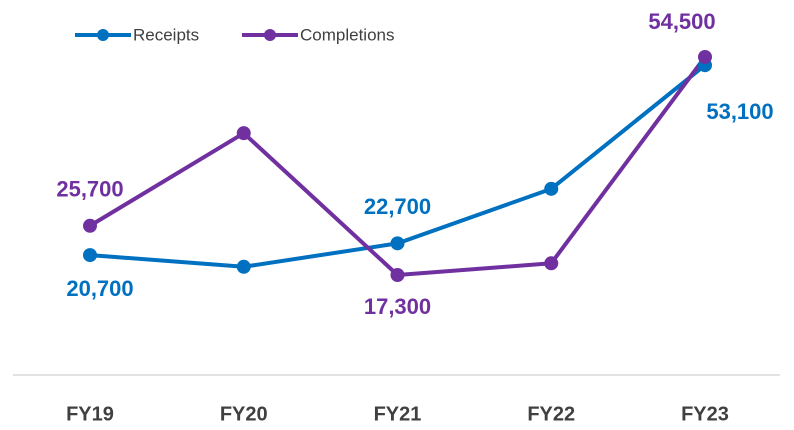 This screenshot has height=430, width=794. I want to click on x-tick-label: FY21, so click(398, 414).